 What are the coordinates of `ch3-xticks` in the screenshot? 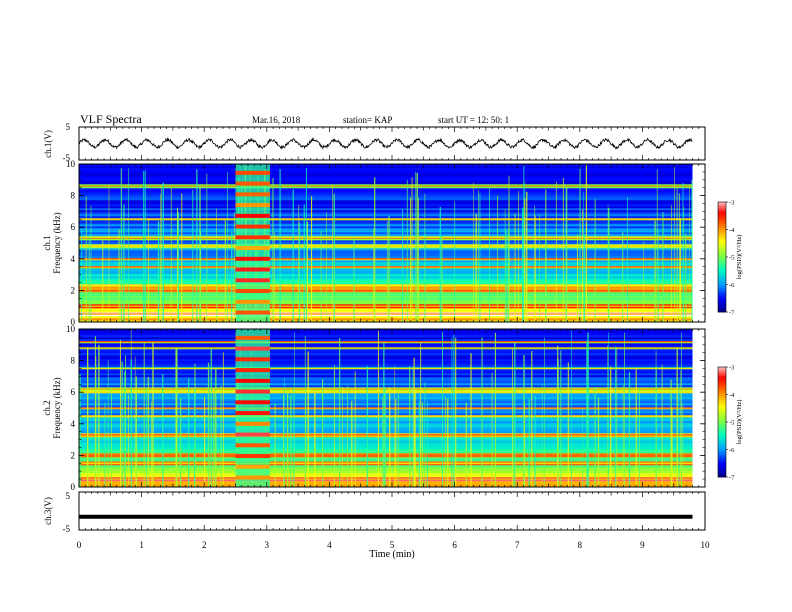 It's located at (392, 511).